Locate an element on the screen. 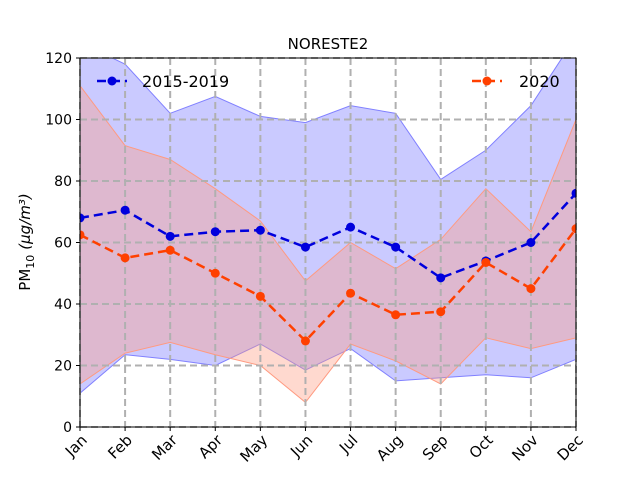 The width and height of the screenshot is (640, 480). chart-title: NORESTE2 is located at coordinates (328, 44).